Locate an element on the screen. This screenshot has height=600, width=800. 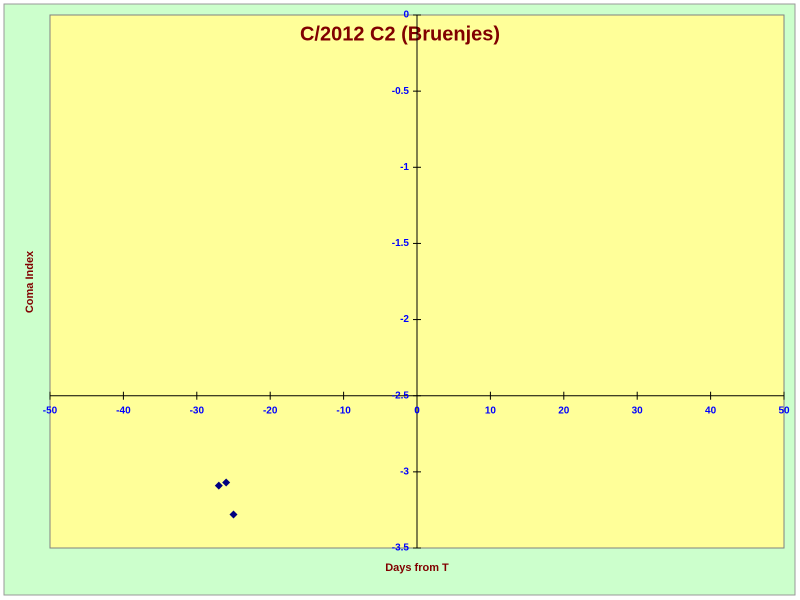
x-tick-label: -50 is located at coordinates (50, 410).